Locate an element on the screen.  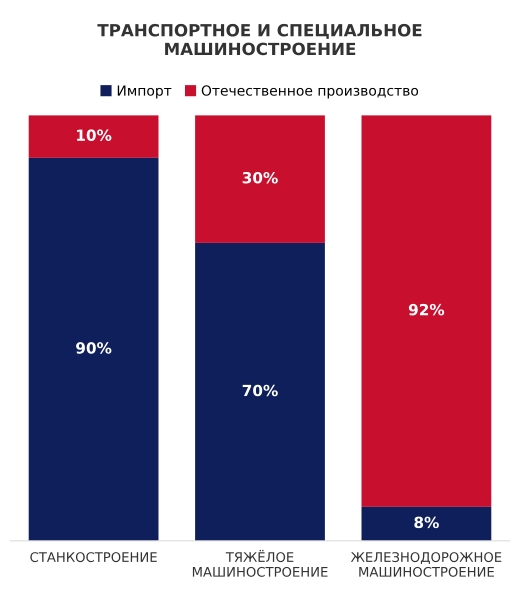
data-label: 8% is located at coordinates (426, 522).